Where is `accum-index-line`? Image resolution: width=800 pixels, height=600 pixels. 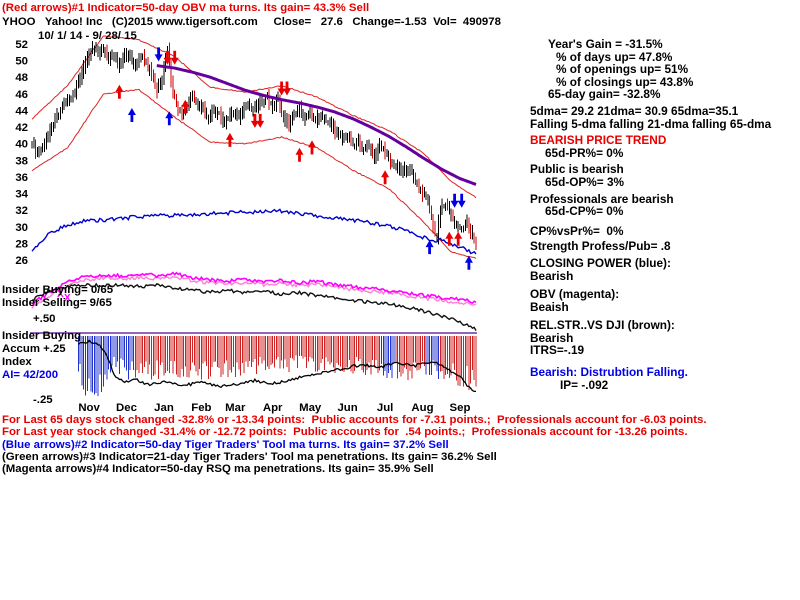
accum-index-line is located at coordinates (276, 366).